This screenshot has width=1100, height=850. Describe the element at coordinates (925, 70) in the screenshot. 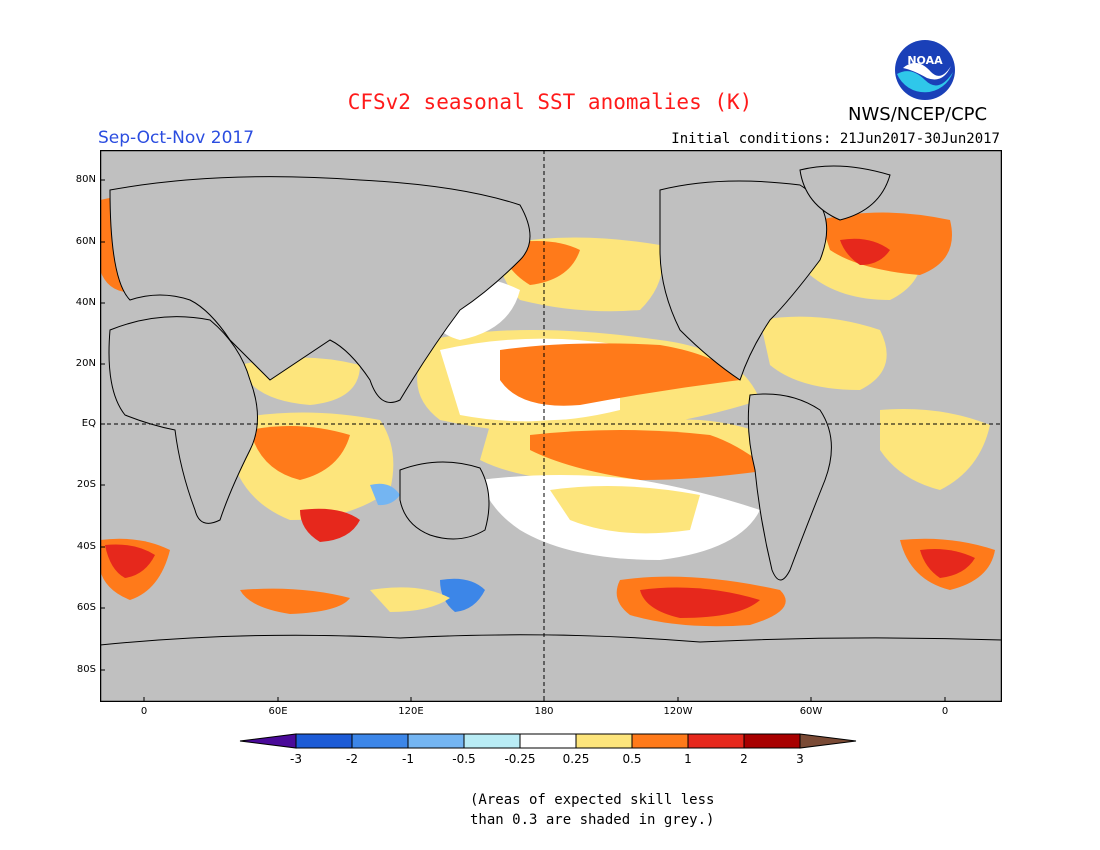

I see `noaa-logo: NOAA` at that location.